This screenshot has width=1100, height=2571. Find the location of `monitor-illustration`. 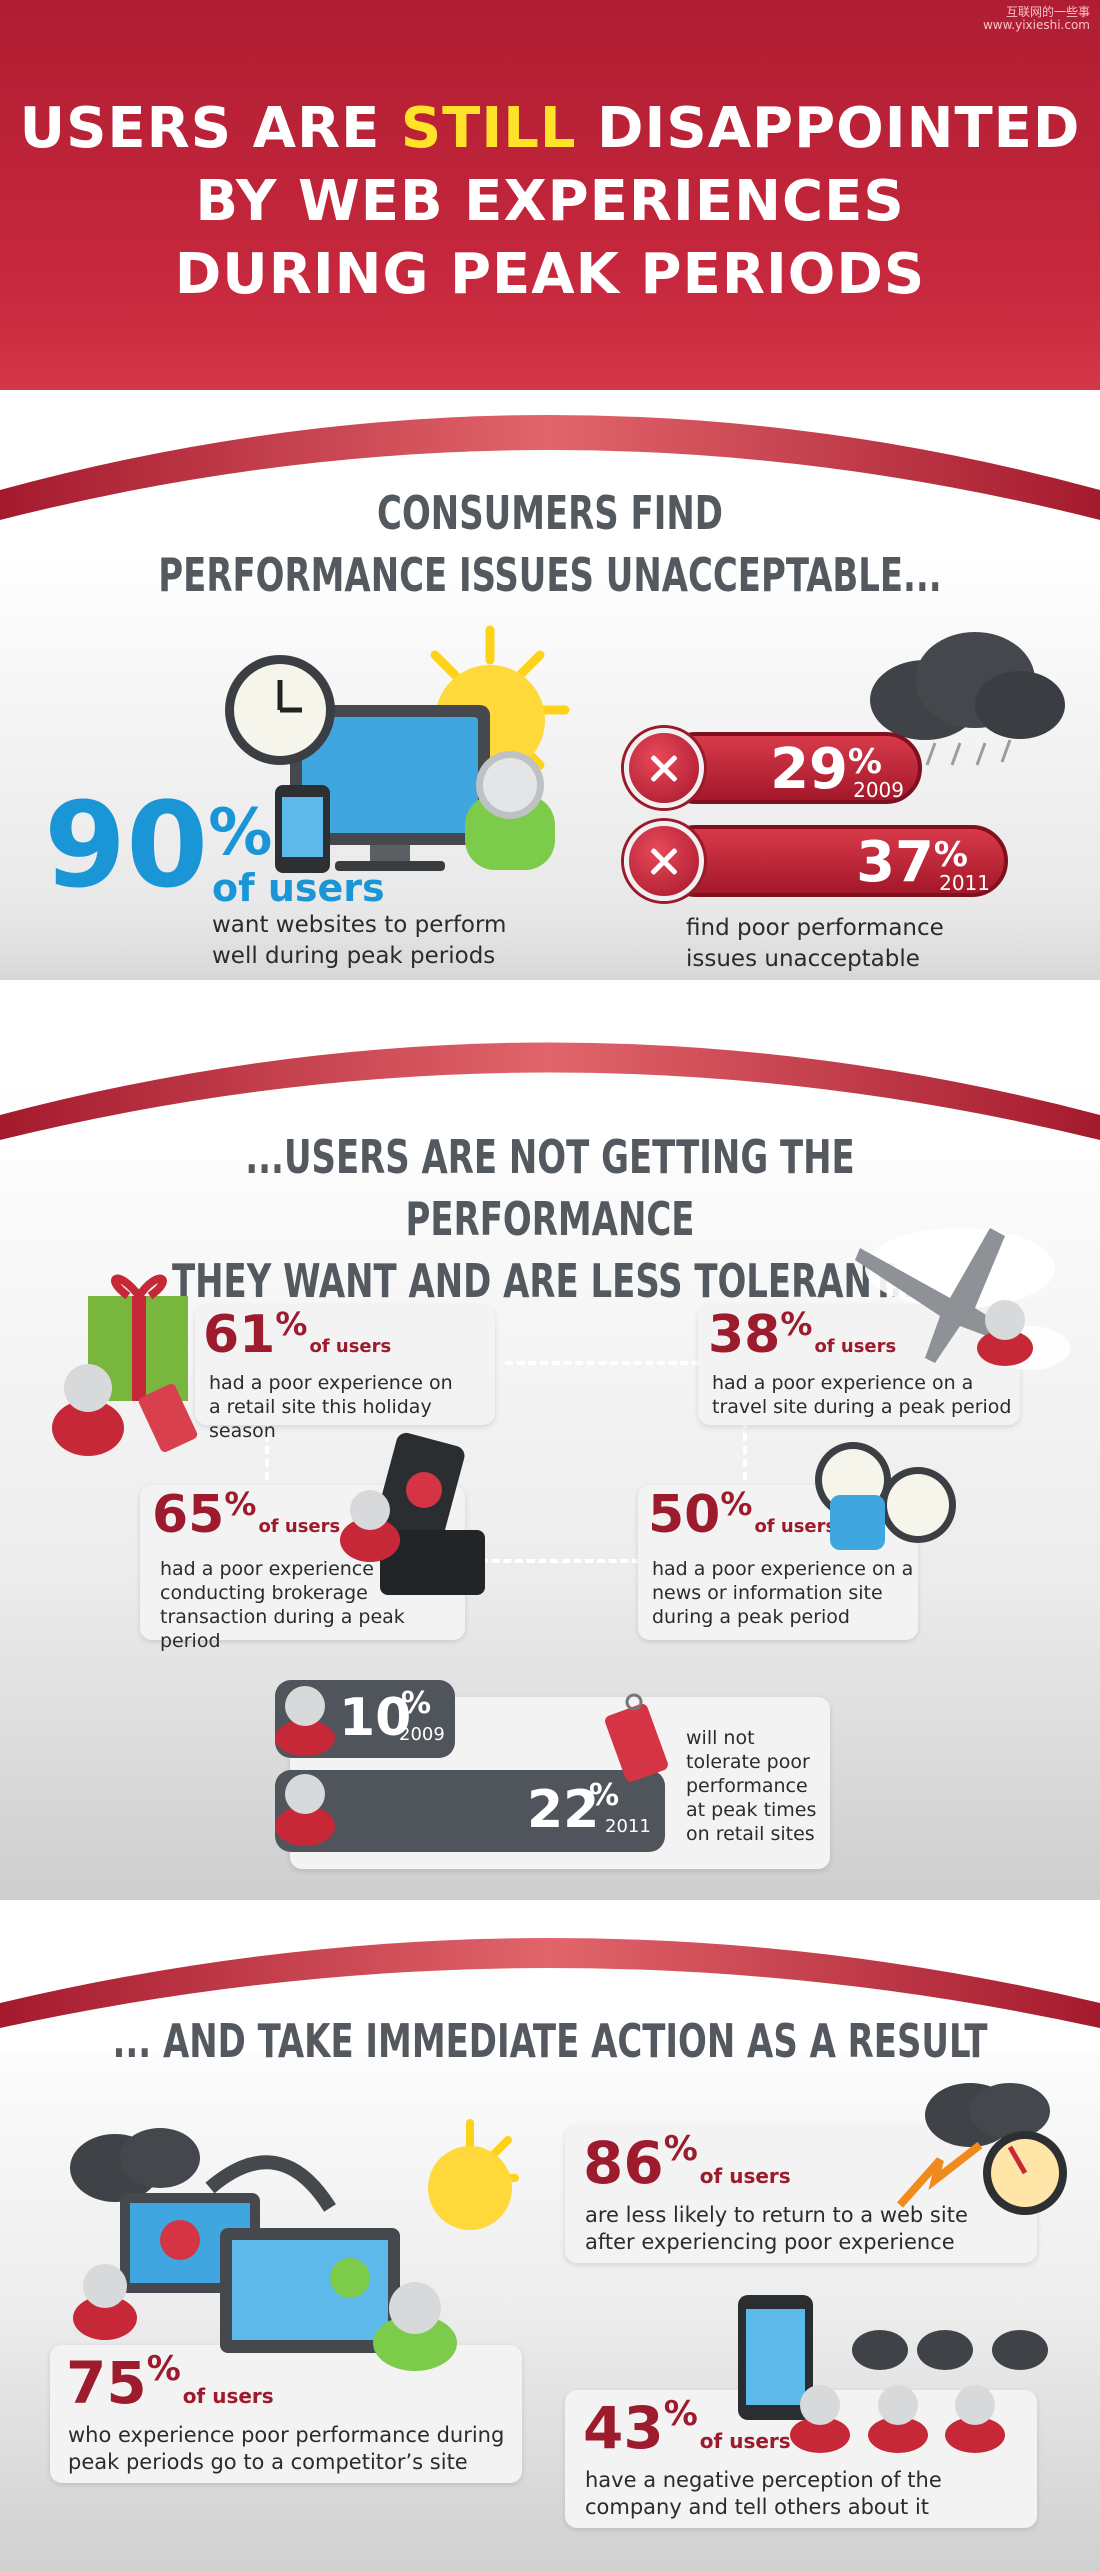

monitor-illustration is located at coordinates (397, 749).